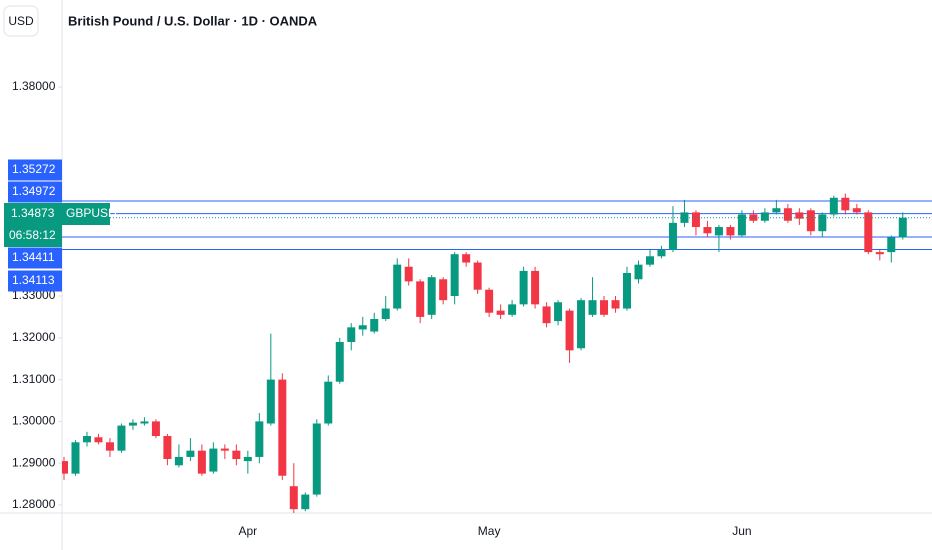 The image size is (932, 550). I want to click on y-tick-label: 1.31000, so click(34, 379).